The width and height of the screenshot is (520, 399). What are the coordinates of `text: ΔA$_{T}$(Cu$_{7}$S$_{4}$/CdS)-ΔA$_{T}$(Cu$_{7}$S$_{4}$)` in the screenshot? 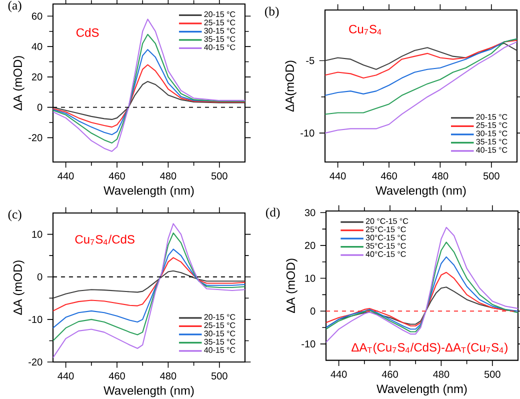 It's located at (430, 348).